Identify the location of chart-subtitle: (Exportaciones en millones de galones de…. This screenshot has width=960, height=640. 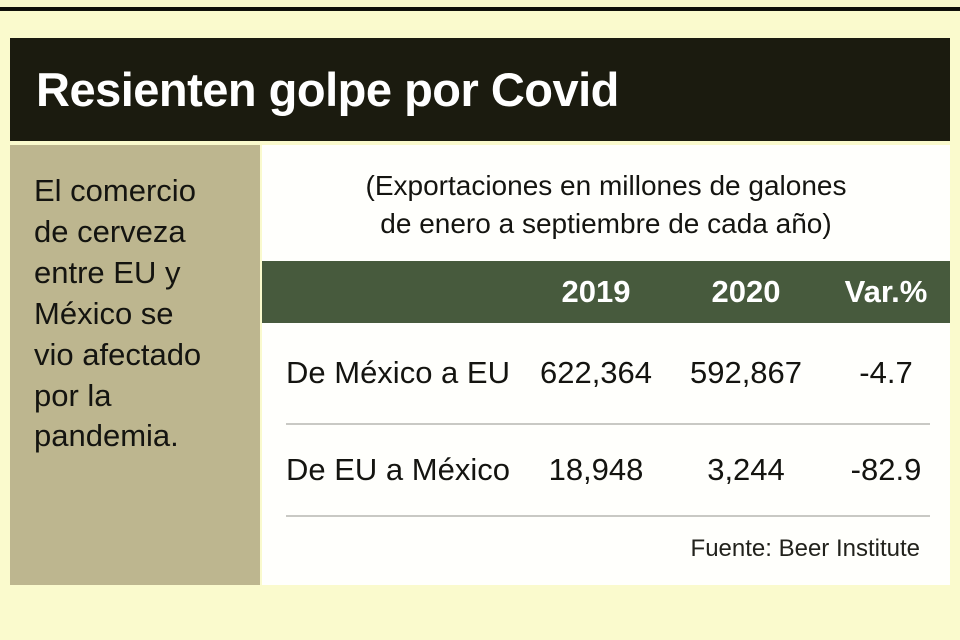
(606, 194).